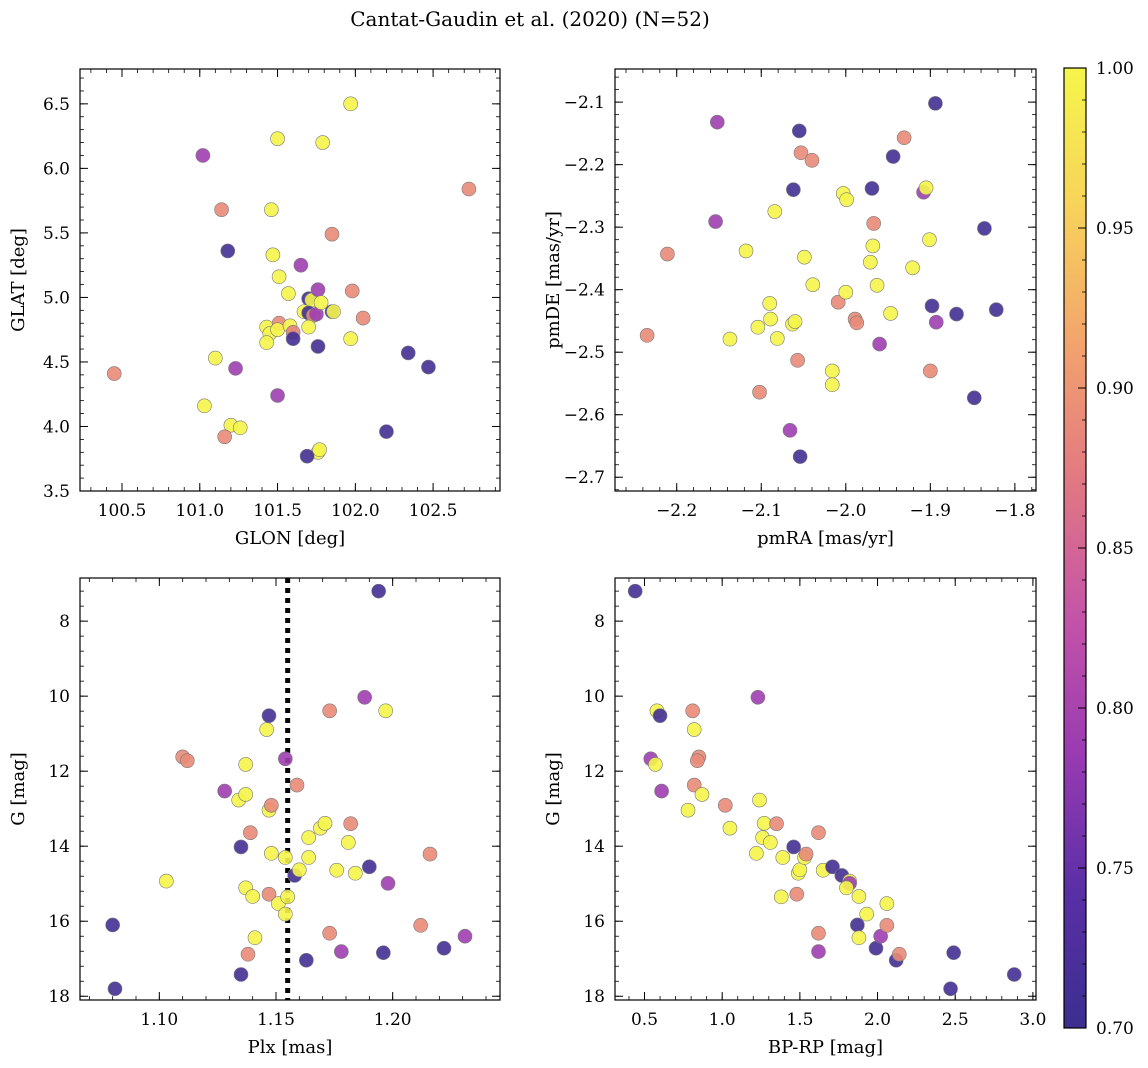 Image resolution: width=1148 pixels, height=1068 pixels. What do you see at coordinates (599, 622) in the screenshot?
I see `y-tick-label: 8` at bounding box center [599, 622].